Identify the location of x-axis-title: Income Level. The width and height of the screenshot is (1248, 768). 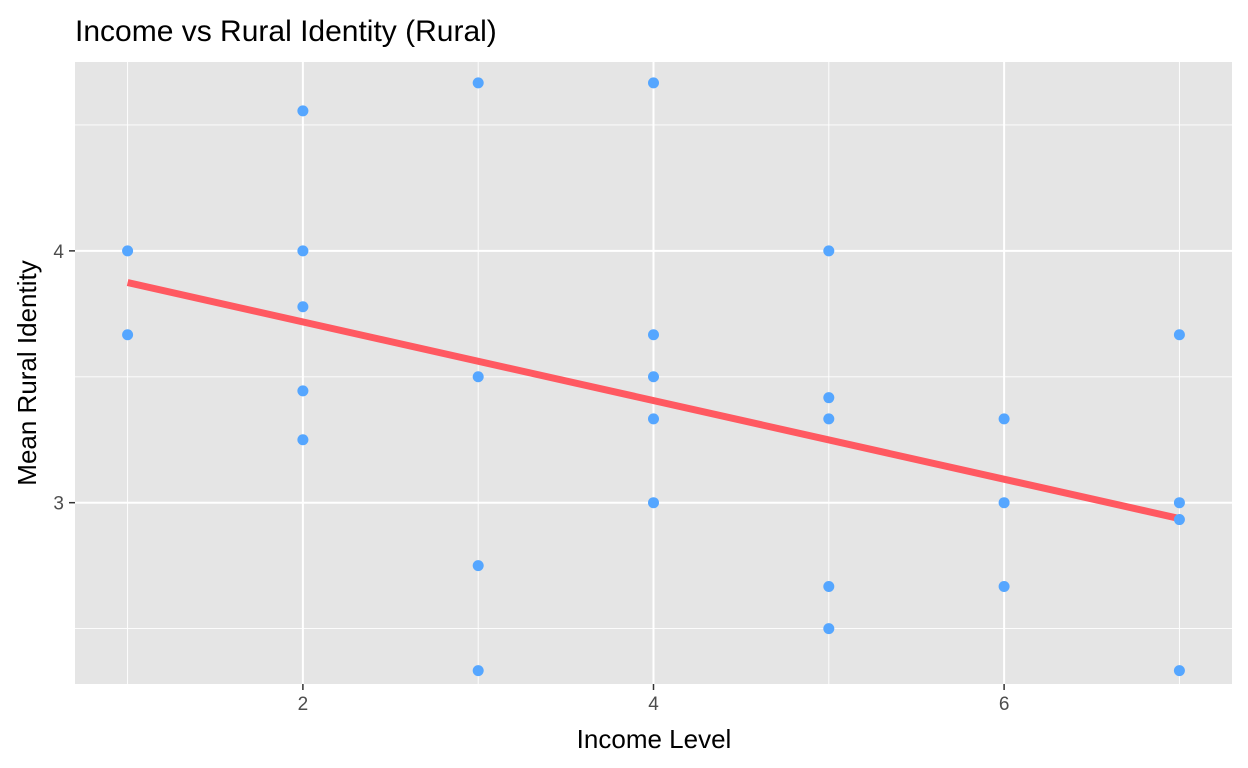
(654, 739).